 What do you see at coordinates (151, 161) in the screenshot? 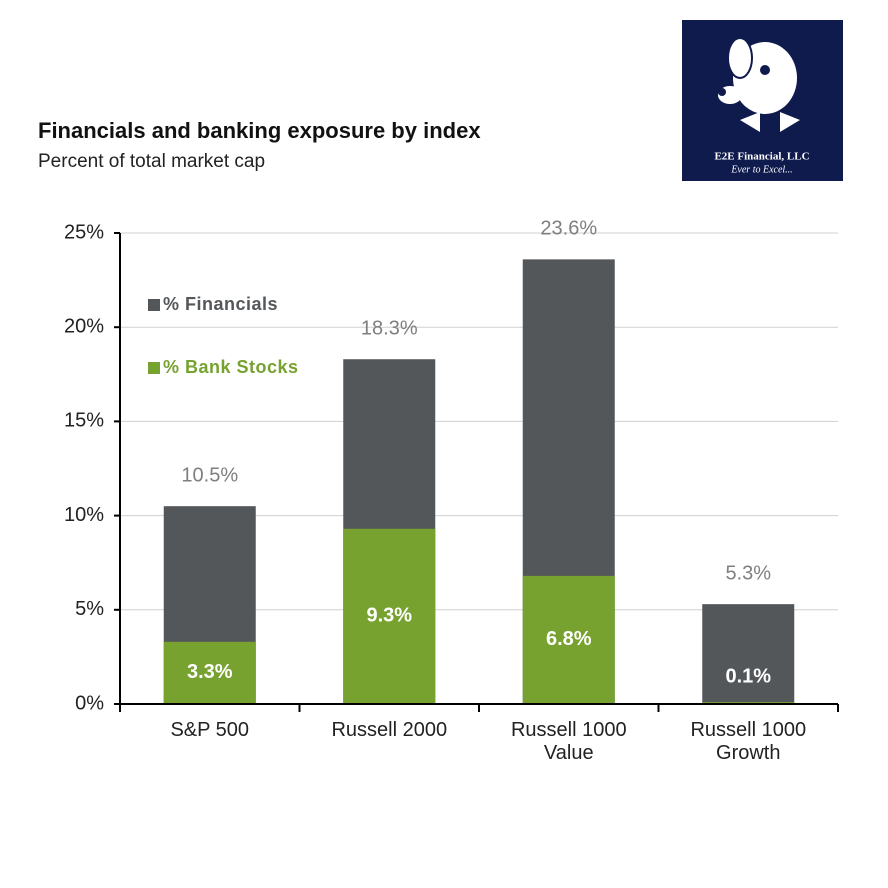
I see `chart-subtitle: Percent of total market cap` at bounding box center [151, 161].